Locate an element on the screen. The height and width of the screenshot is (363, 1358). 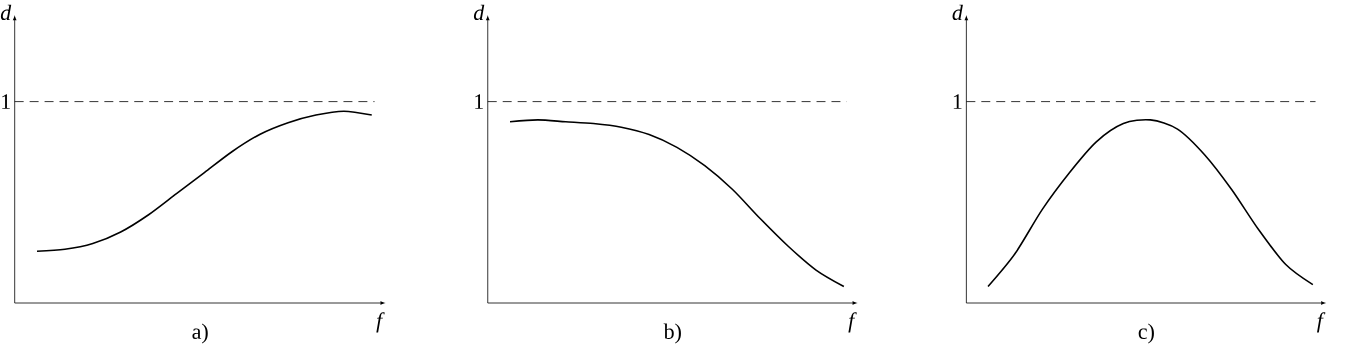
text: b) is located at coordinates (672, 333).